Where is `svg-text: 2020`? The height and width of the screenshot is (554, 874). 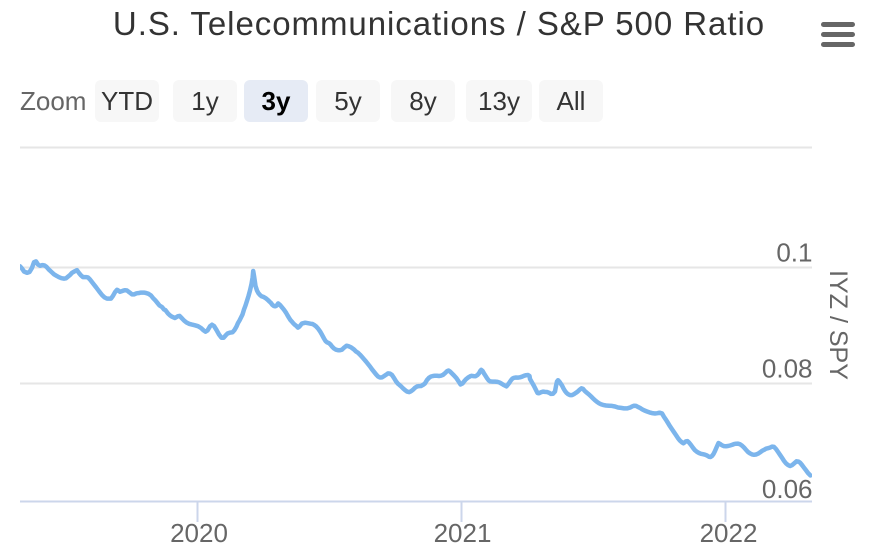 svg-text: 2020 is located at coordinates (199, 533).